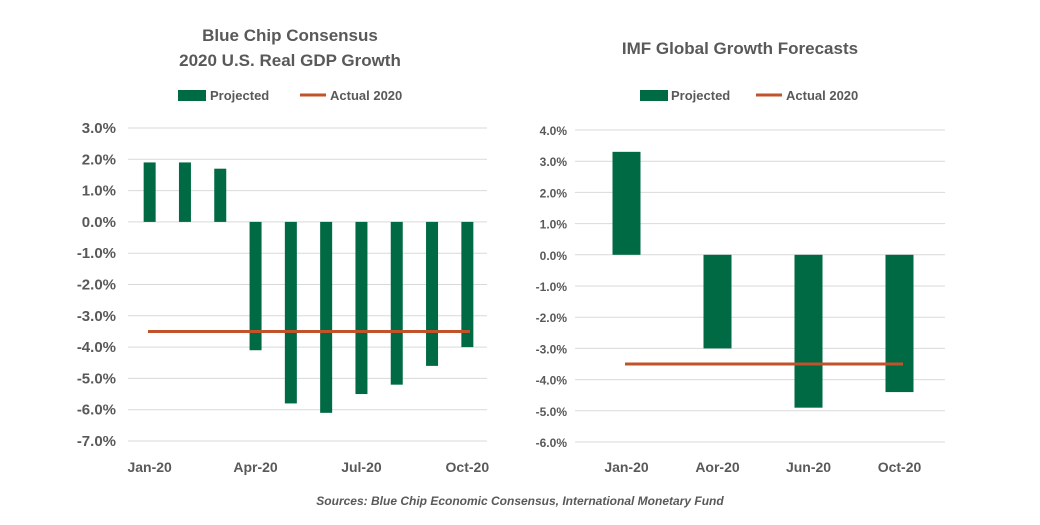 Image resolution: width=1040 pixels, height=525 pixels. I want to click on chart-right-bars, so click(763, 279).